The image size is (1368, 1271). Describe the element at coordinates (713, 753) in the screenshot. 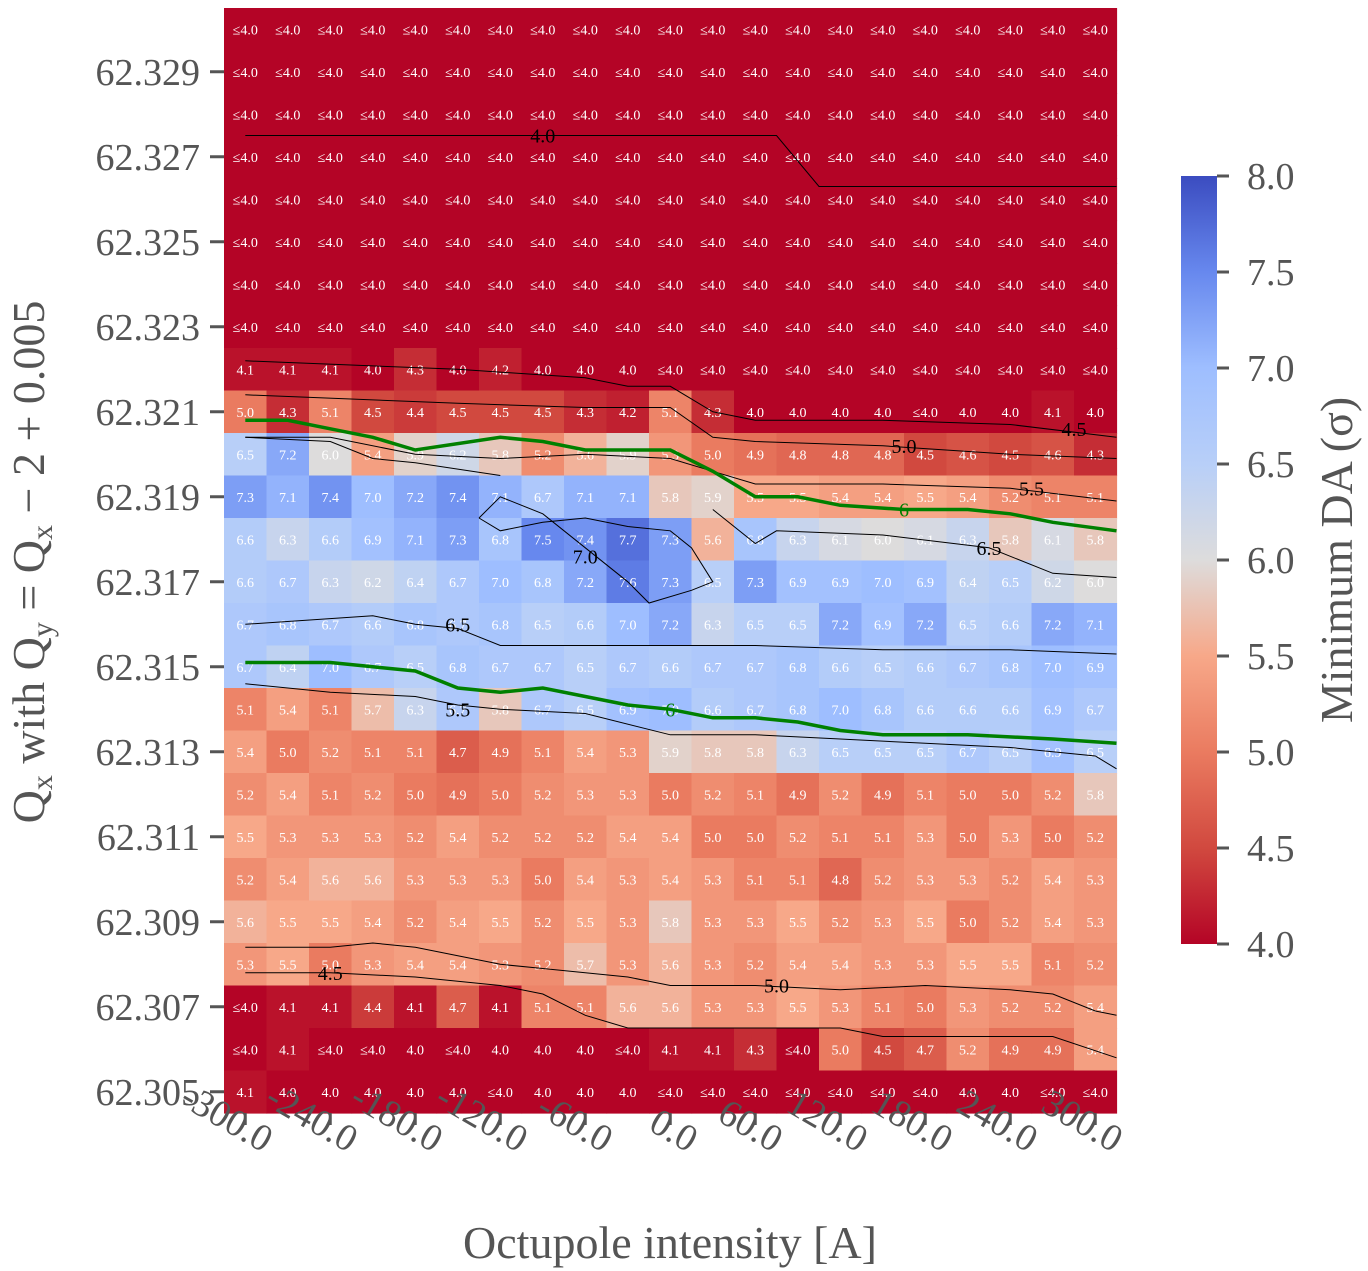

I see `heatmap-cell-label: 5.8` at that location.